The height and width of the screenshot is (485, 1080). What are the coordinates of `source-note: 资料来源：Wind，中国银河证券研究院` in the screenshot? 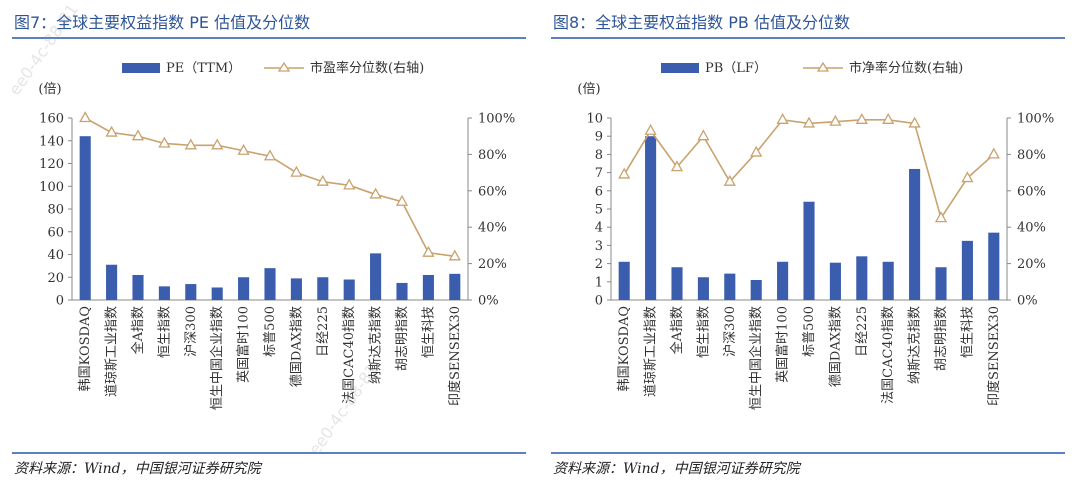 It's located at (137, 469).